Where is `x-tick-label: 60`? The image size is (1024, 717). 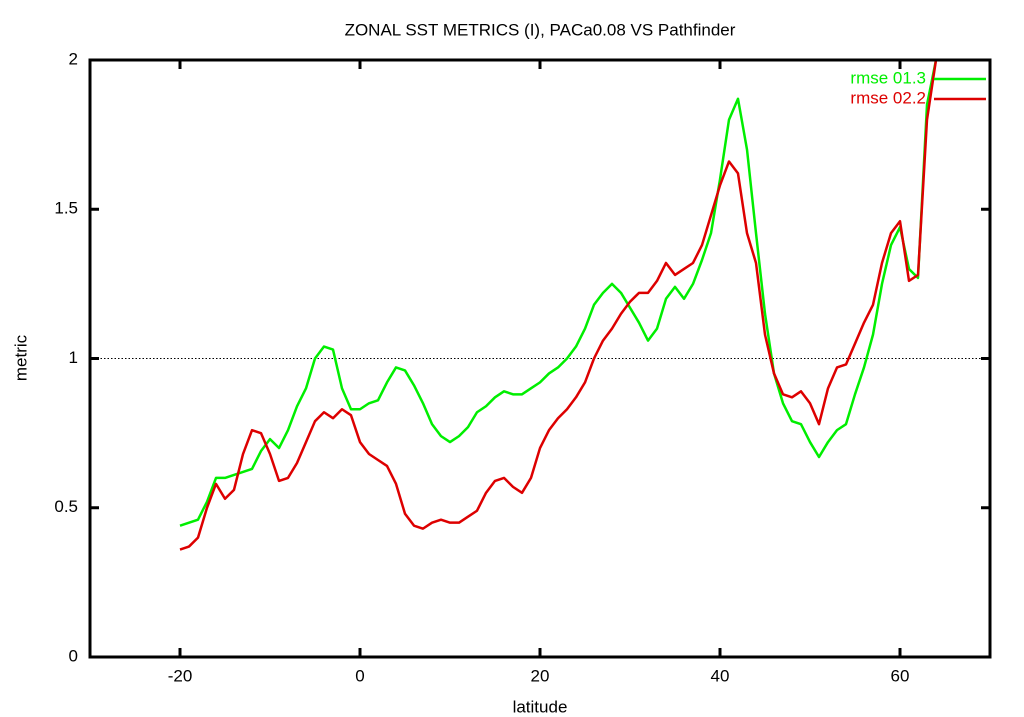 x-tick-label: 60 is located at coordinates (900, 675).